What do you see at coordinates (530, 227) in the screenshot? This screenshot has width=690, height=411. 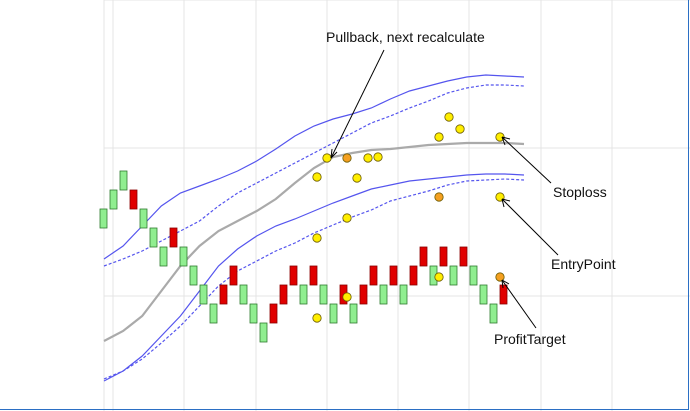 I see `arrow-entrypoint` at bounding box center [530, 227].